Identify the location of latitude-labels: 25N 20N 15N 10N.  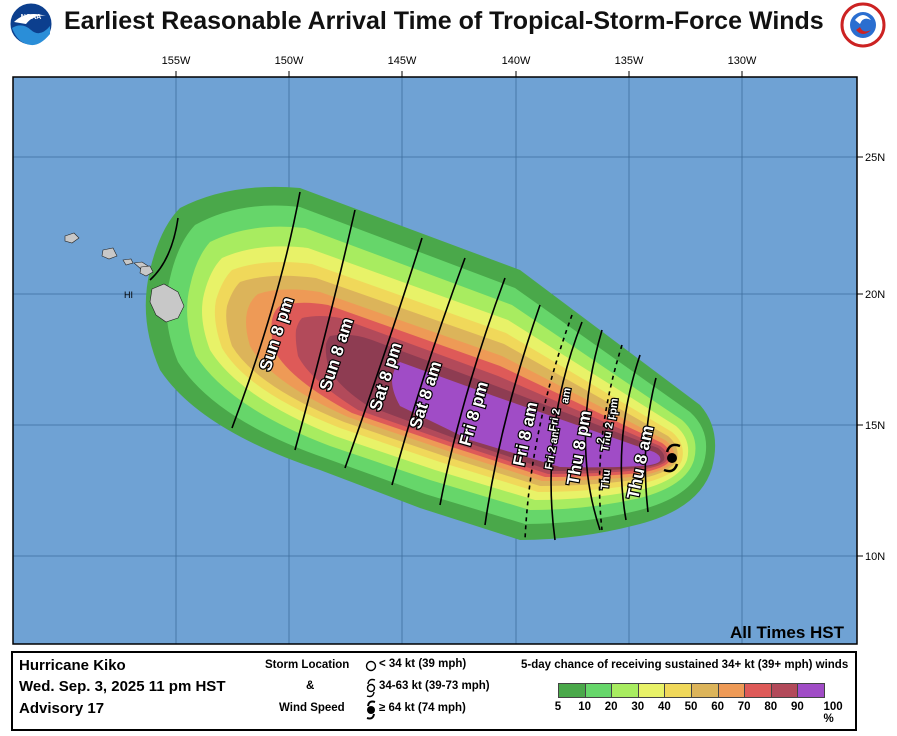
(875, 357).